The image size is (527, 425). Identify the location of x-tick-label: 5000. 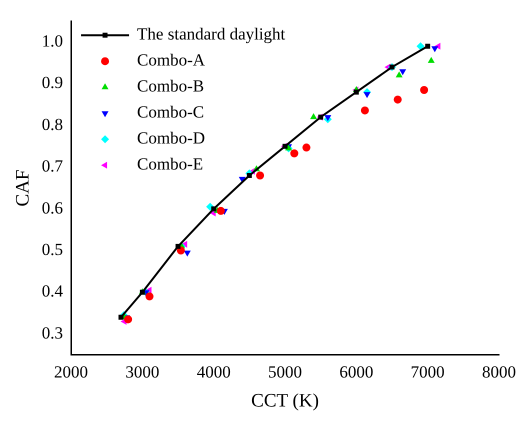
(285, 372).